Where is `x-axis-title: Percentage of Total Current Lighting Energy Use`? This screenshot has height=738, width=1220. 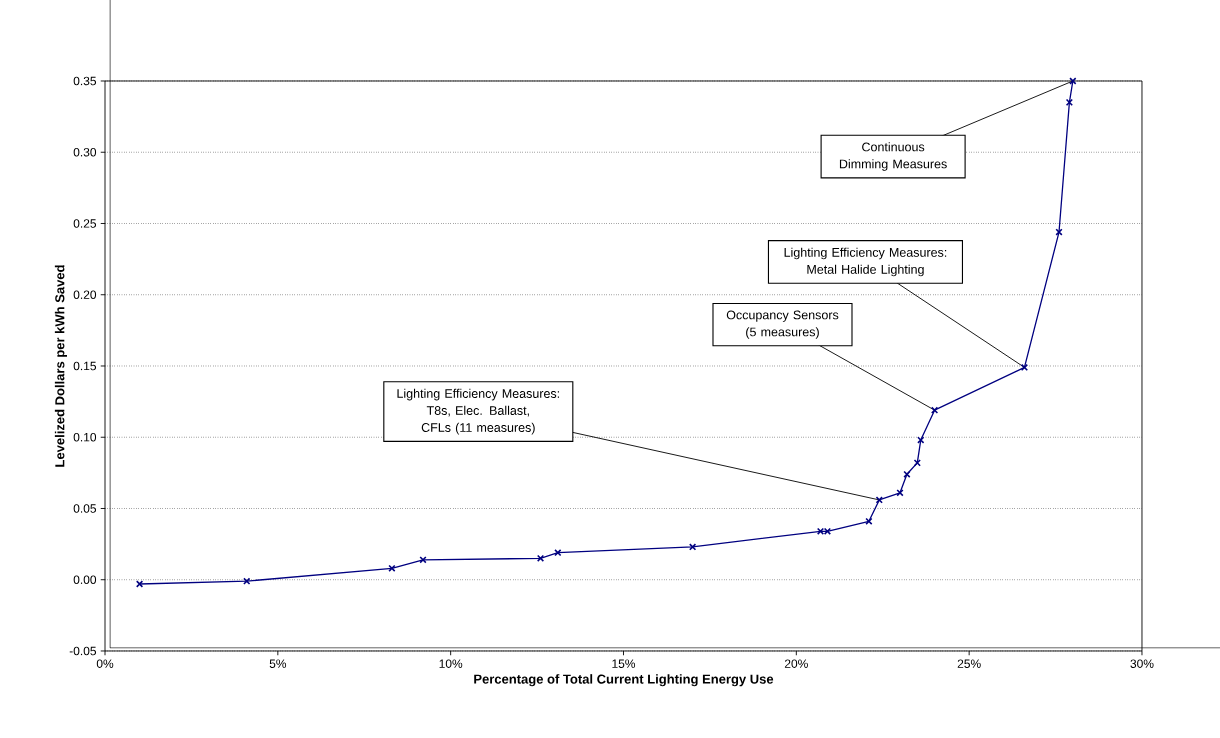 x-axis-title: Percentage of Total Current Lighting Energy Use is located at coordinates (624, 680).